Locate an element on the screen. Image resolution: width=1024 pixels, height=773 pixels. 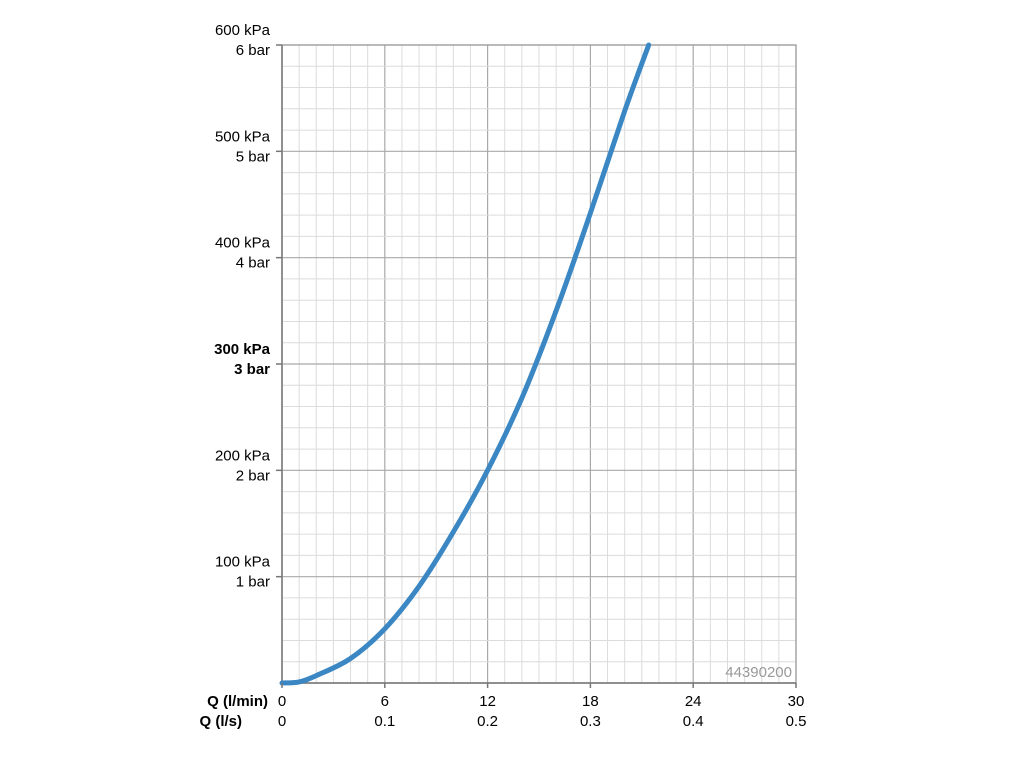
y-tick-label-kpa: 500 kPa is located at coordinates (243, 136).